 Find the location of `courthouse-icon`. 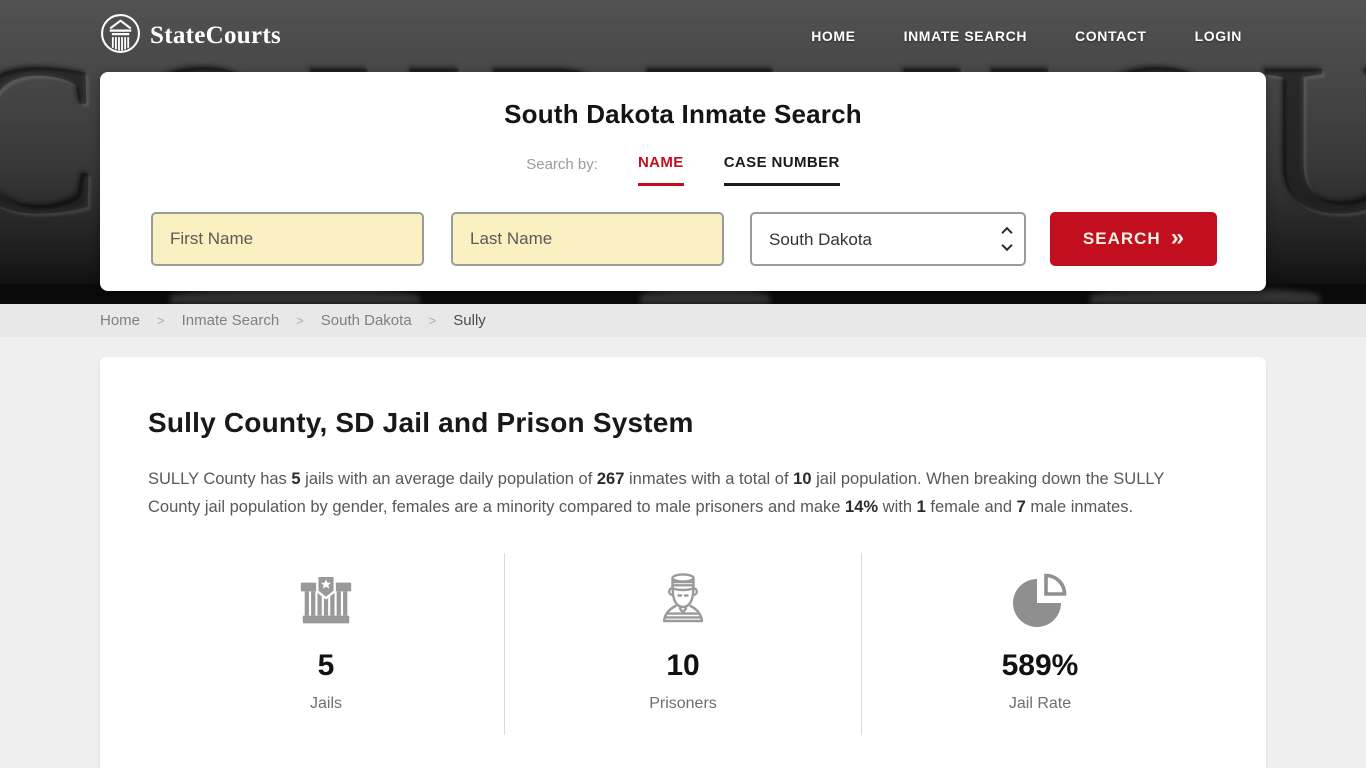

courthouse-icon is located at coordinates (120, 36).